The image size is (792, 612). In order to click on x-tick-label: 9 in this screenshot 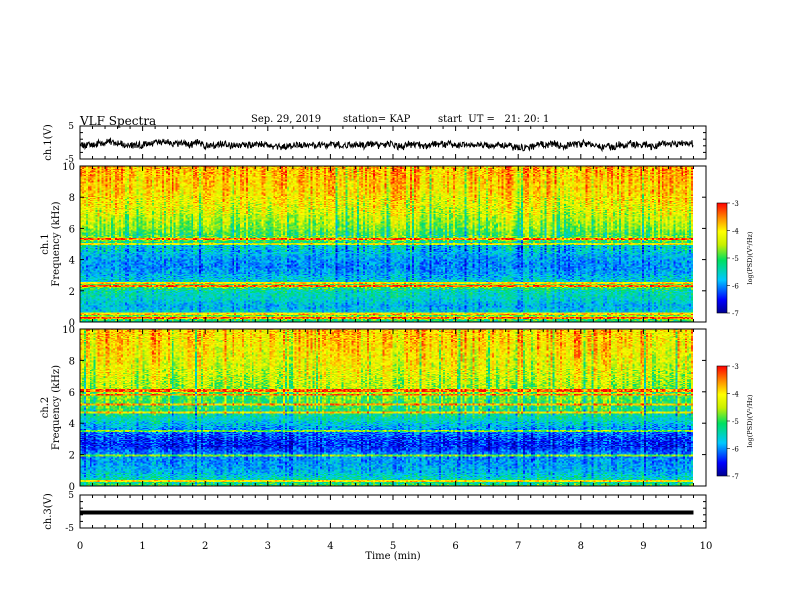, I will do `click(643, 546)`.